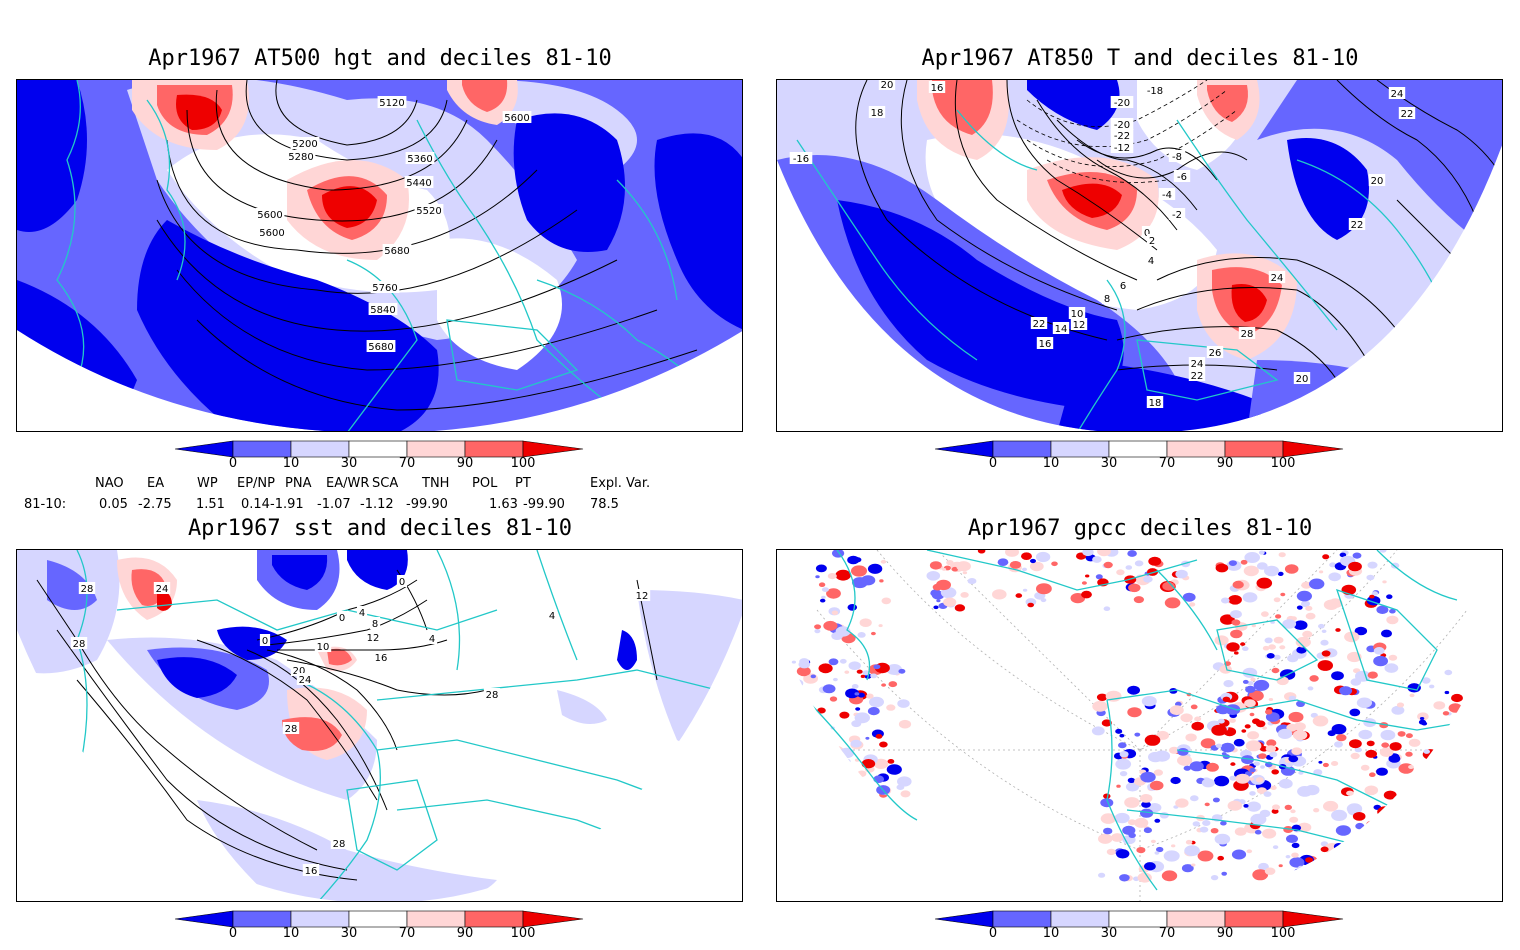  Describe the element at coordinates (1254, 919) in the screenshot. I see `colorbar-segment` at that location.